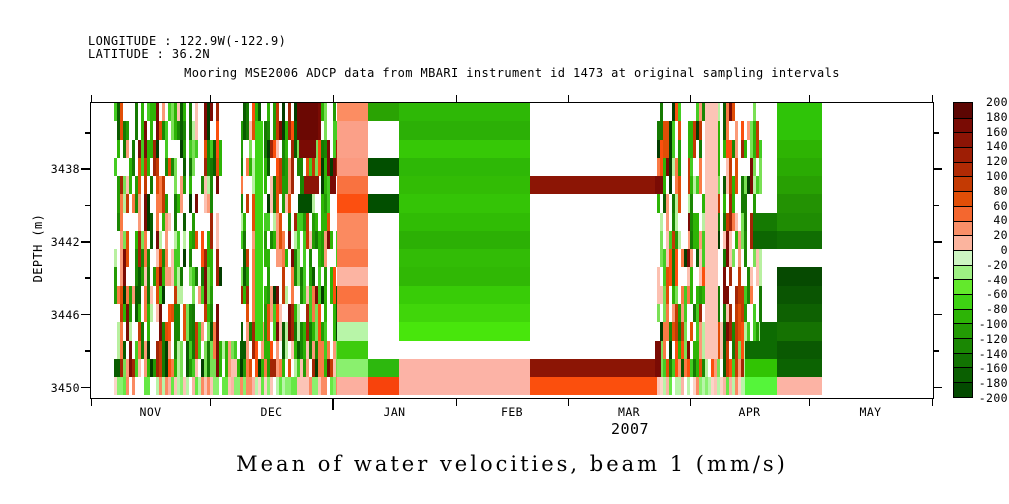 This screenshot has width=1009, height=504. I want to click on y-axis-minor-tick, so click(87, 278).